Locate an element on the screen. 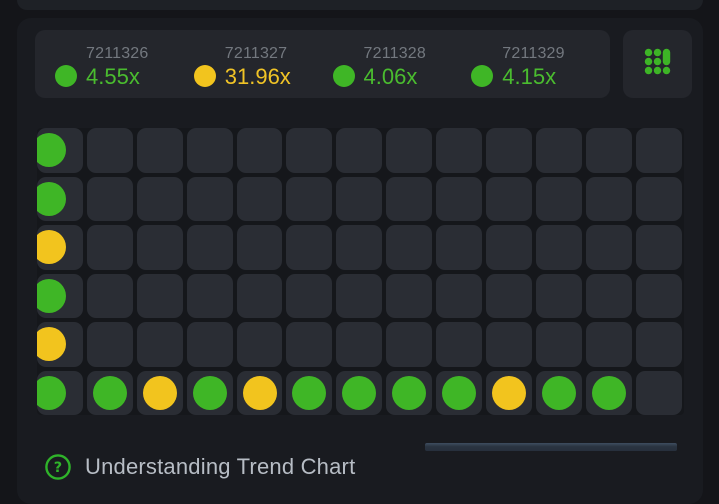 The image size is (719, 504). question-circle-icon: ? is located at coordinates (58, 467).